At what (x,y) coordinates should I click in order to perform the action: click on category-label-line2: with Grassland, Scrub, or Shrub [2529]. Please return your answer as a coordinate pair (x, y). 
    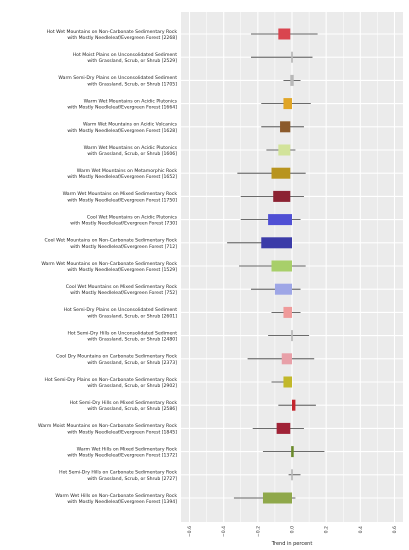
    Looking at the image, I should click on (132, 61).